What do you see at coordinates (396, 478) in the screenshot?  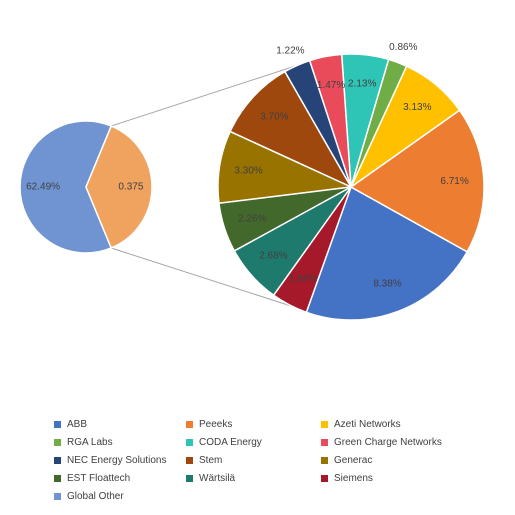 I see `legend-item-siemens: Siemens` at bounding box center [396, 478].